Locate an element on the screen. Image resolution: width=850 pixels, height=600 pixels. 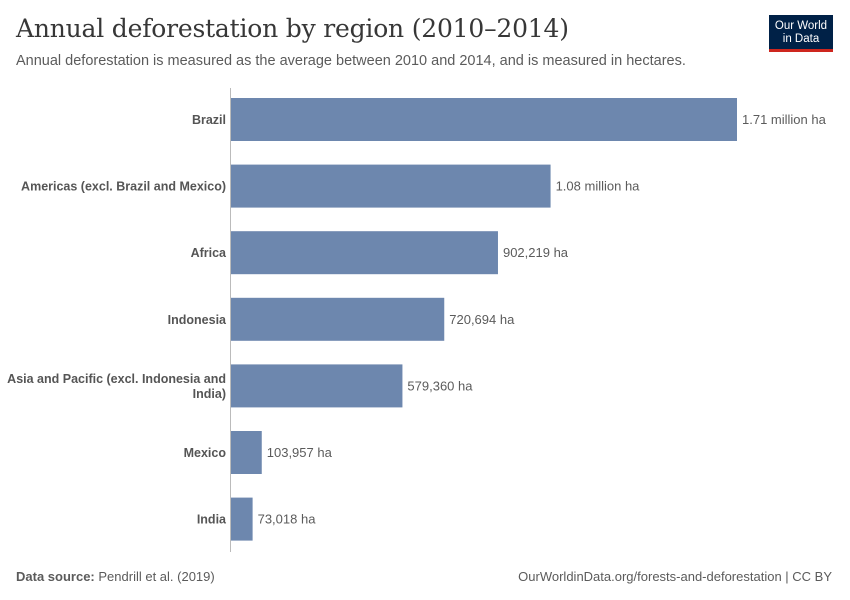
category-label-indonesia: Indonesia is located at coordinates (197, 320).